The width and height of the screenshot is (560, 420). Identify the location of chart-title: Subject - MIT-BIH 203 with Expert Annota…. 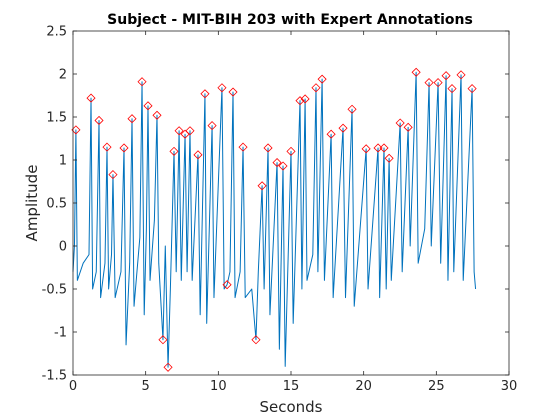
(290, 20).